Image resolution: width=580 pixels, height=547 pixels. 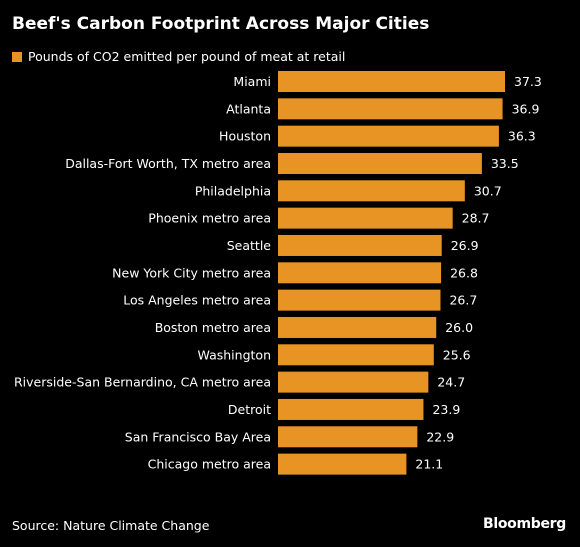 What do you see at coordinates (526, 108) in the screenshot?
I see `value-label-1: 36.9` at bounding box center [526, 108].